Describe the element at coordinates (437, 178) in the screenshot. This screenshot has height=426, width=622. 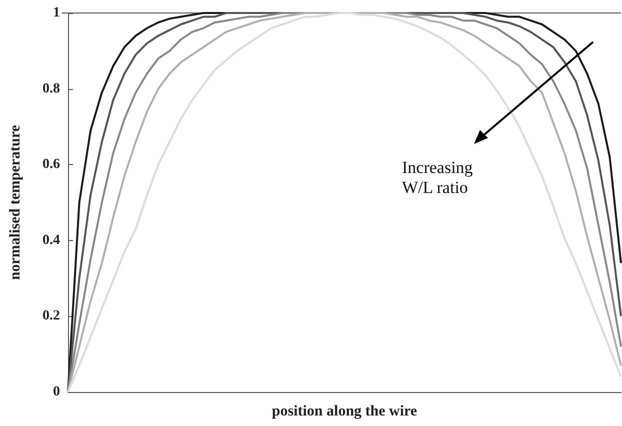
I see `annotation: Increasing W/L ratio` at that location.